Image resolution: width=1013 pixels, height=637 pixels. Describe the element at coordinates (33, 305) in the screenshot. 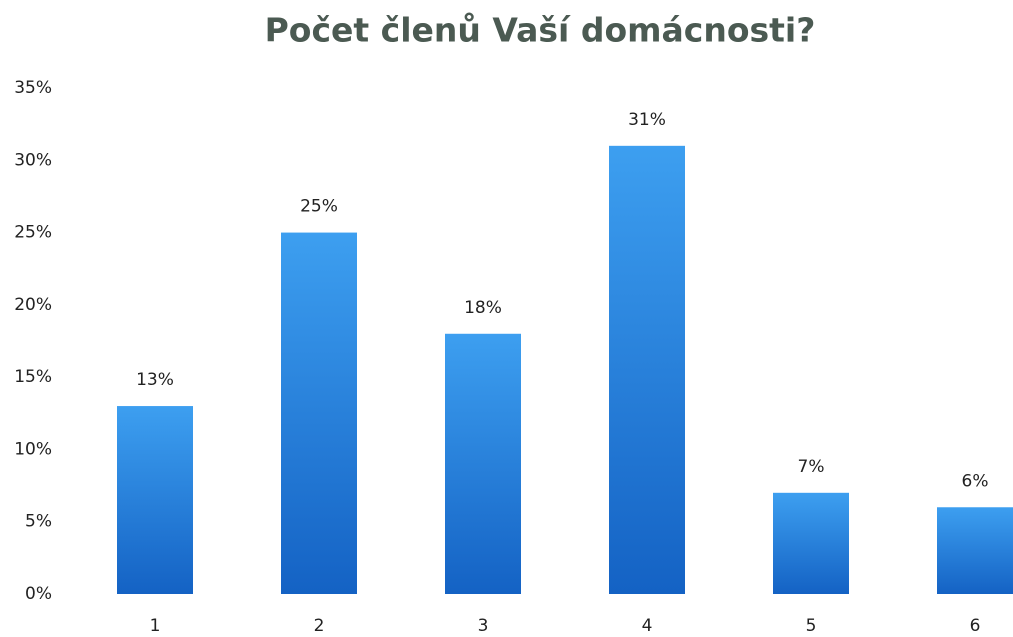

I see `y-tick-label: 20%` at that location.